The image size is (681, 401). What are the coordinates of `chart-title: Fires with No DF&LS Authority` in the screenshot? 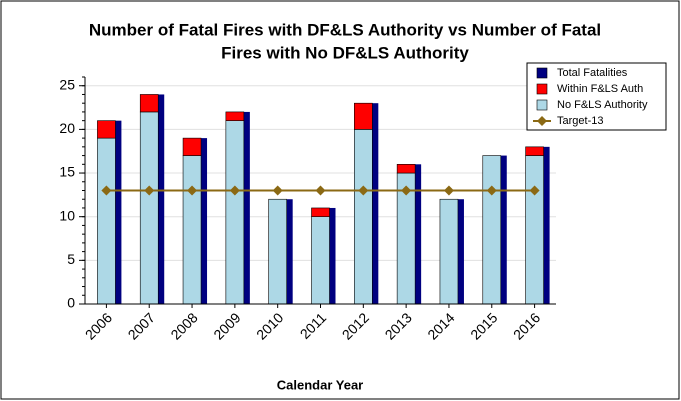 It's located at (345, 52).